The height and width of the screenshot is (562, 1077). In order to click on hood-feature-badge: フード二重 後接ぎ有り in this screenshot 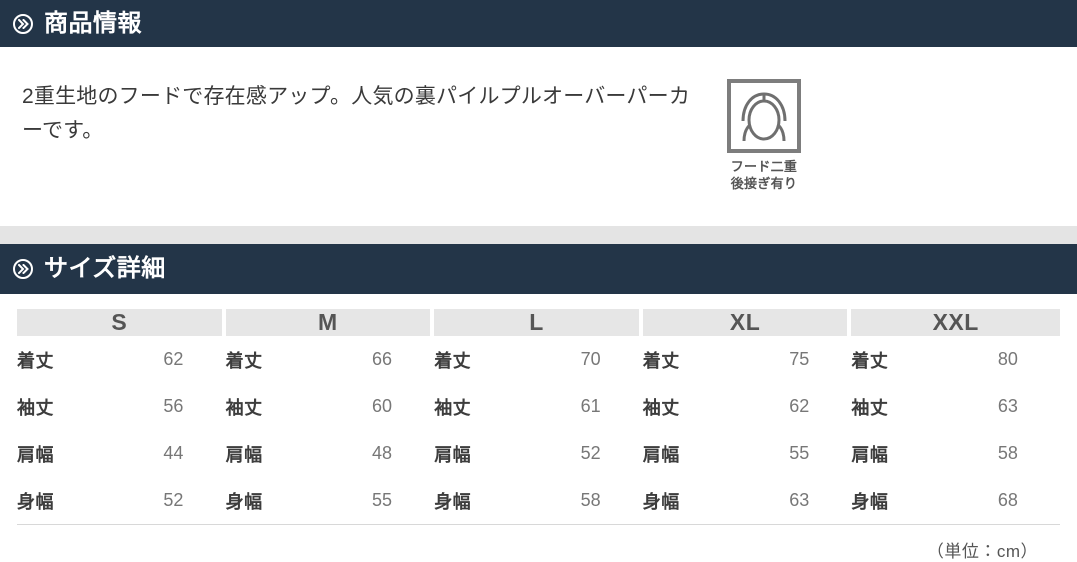, I will do `click(764, 135)`.